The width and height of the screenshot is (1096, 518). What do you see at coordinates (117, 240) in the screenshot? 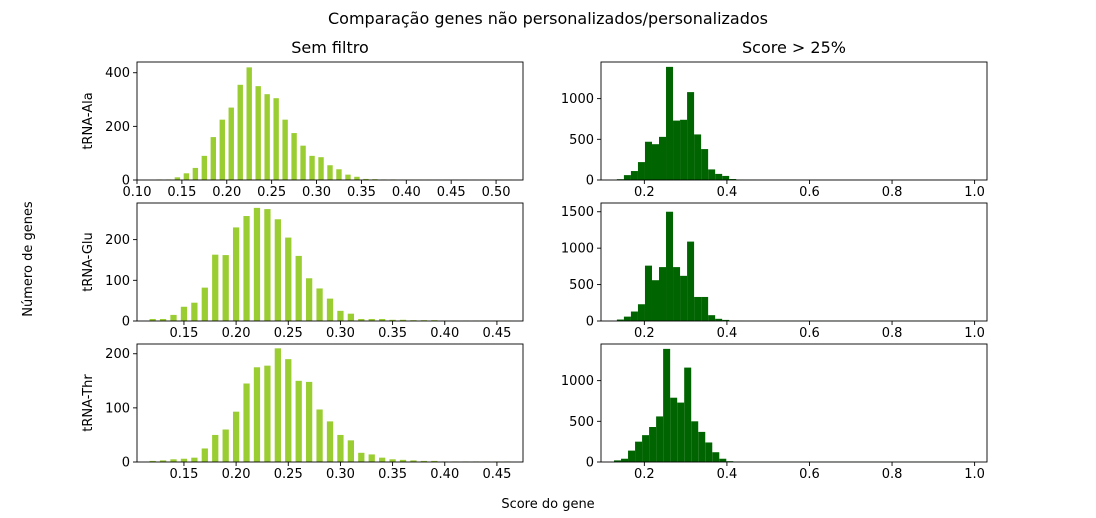
I see `y-tick-label: 200` at bounding box center [117, 240].